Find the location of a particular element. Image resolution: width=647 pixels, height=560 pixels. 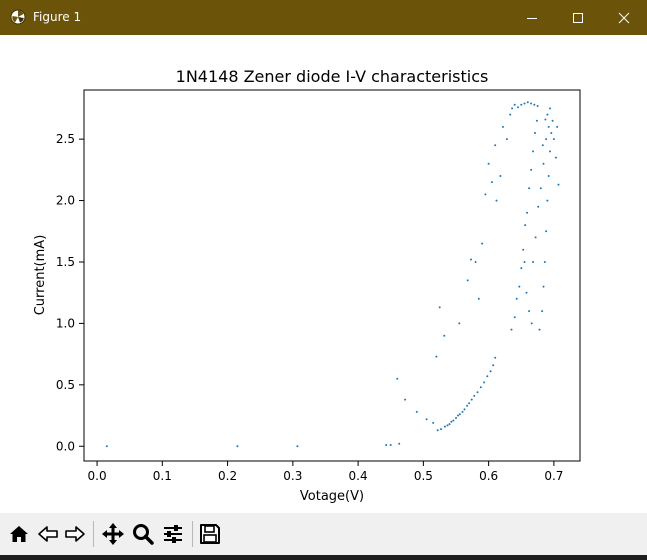

close-icon is located at coordinates (624, 17).